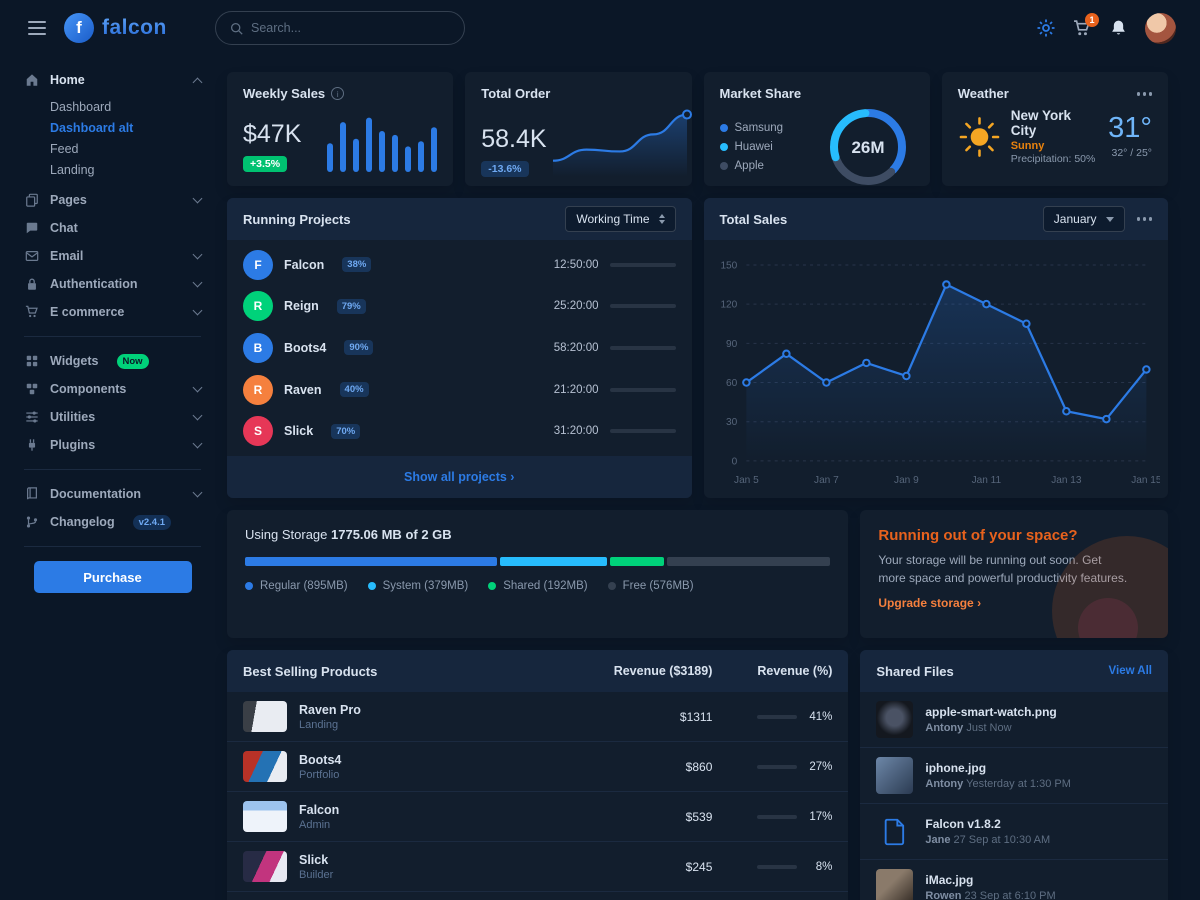 This screenshot has height=900, width=1200. Describe the element at coordinates (258, 431) in the screenshot. I see `project-avatar: S` at that location.